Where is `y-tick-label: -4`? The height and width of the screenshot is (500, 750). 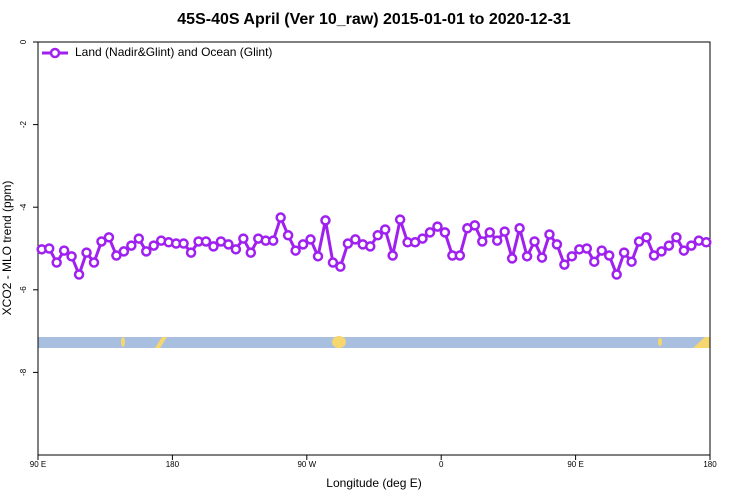 y-tick-label: -4 is located at coordinates (23, 207).